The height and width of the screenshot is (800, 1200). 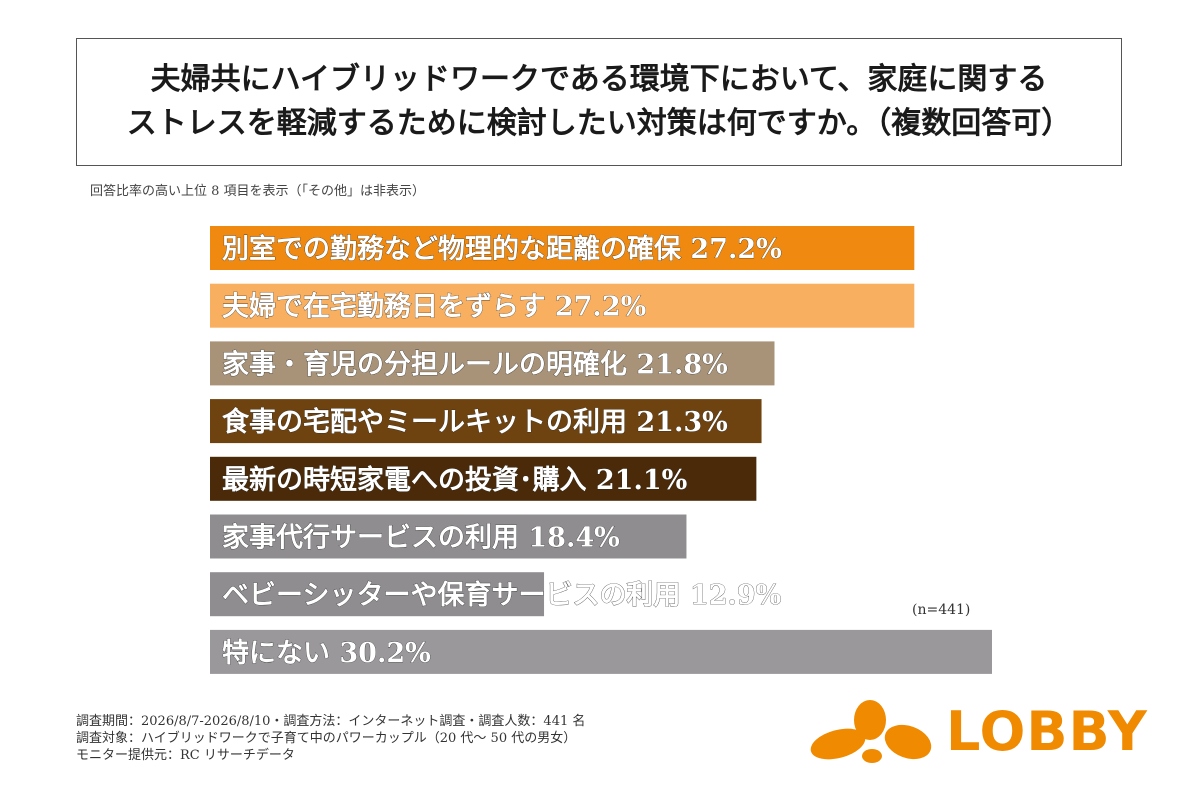 I want to click on logo-petal-icon, so click(x=871, y=731).